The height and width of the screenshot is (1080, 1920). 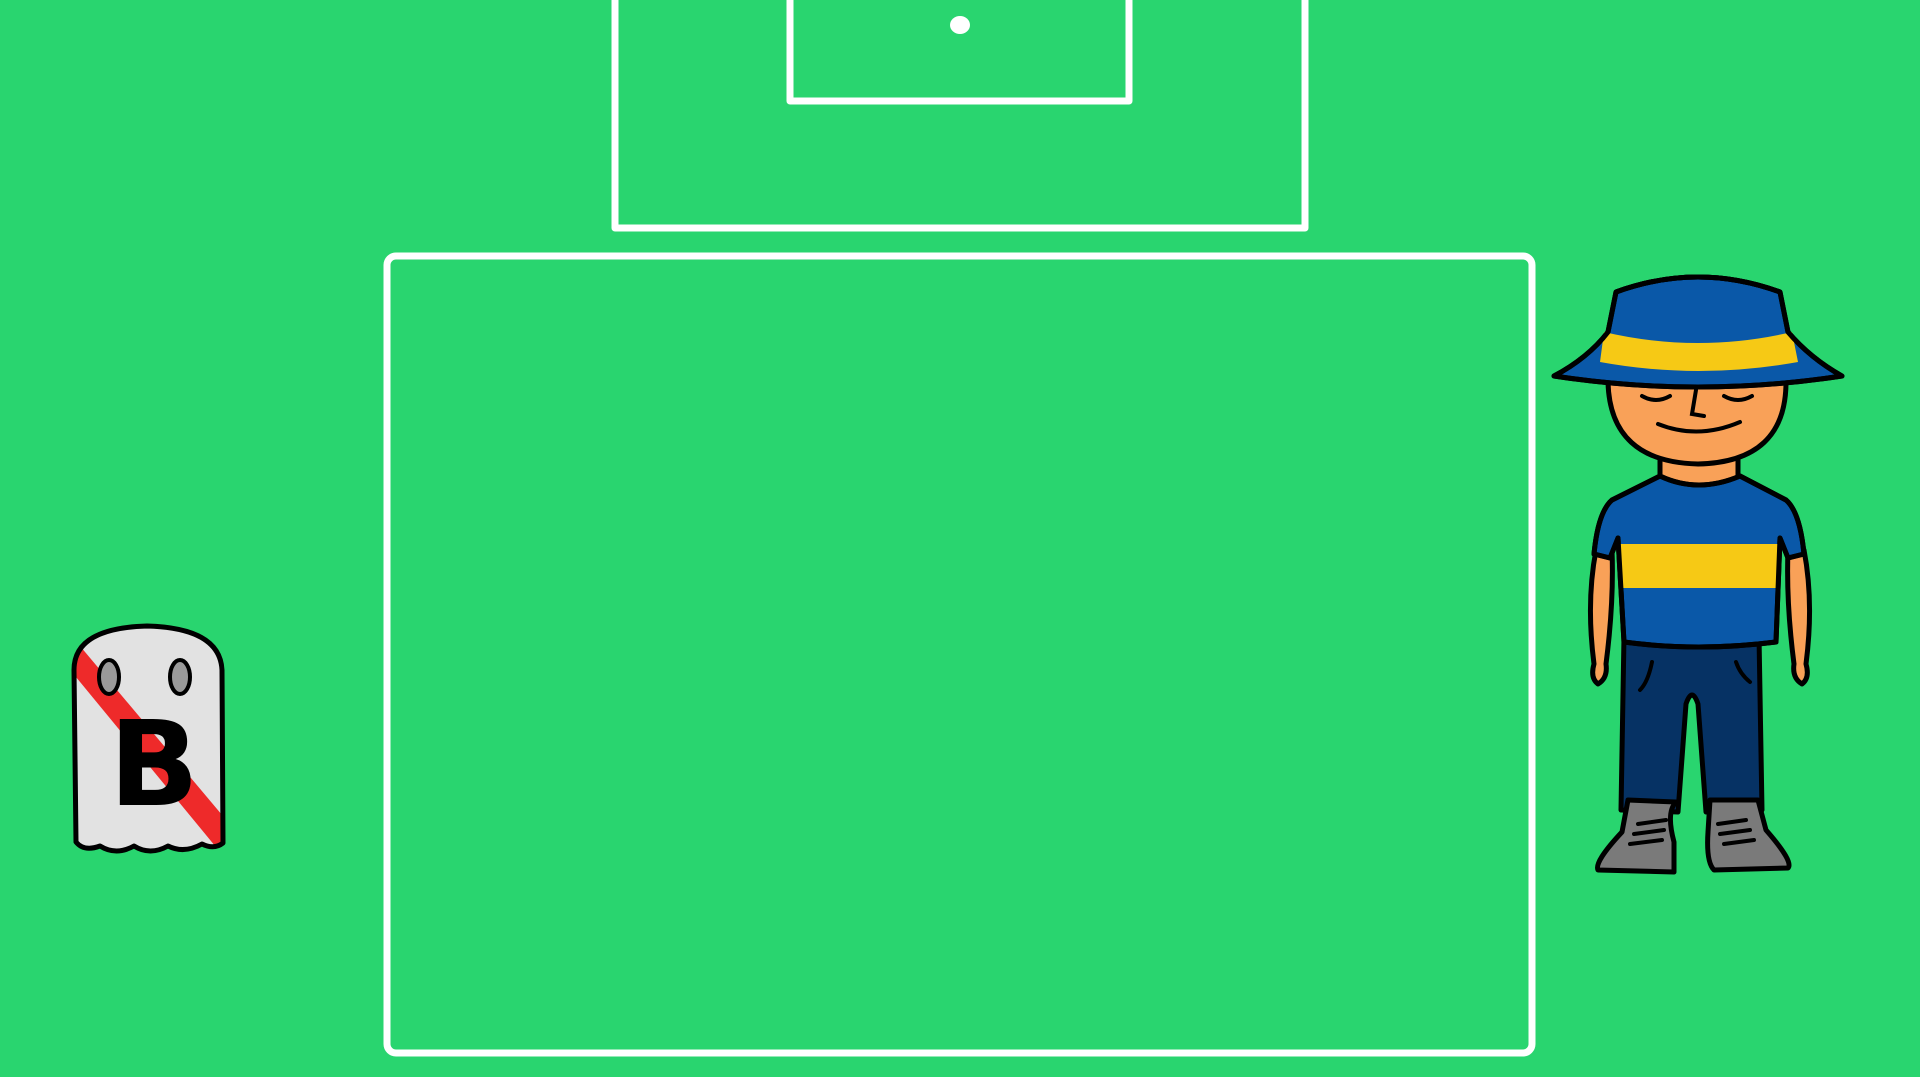 I want to click on player-arm-left, so click(x=1601, y=617).